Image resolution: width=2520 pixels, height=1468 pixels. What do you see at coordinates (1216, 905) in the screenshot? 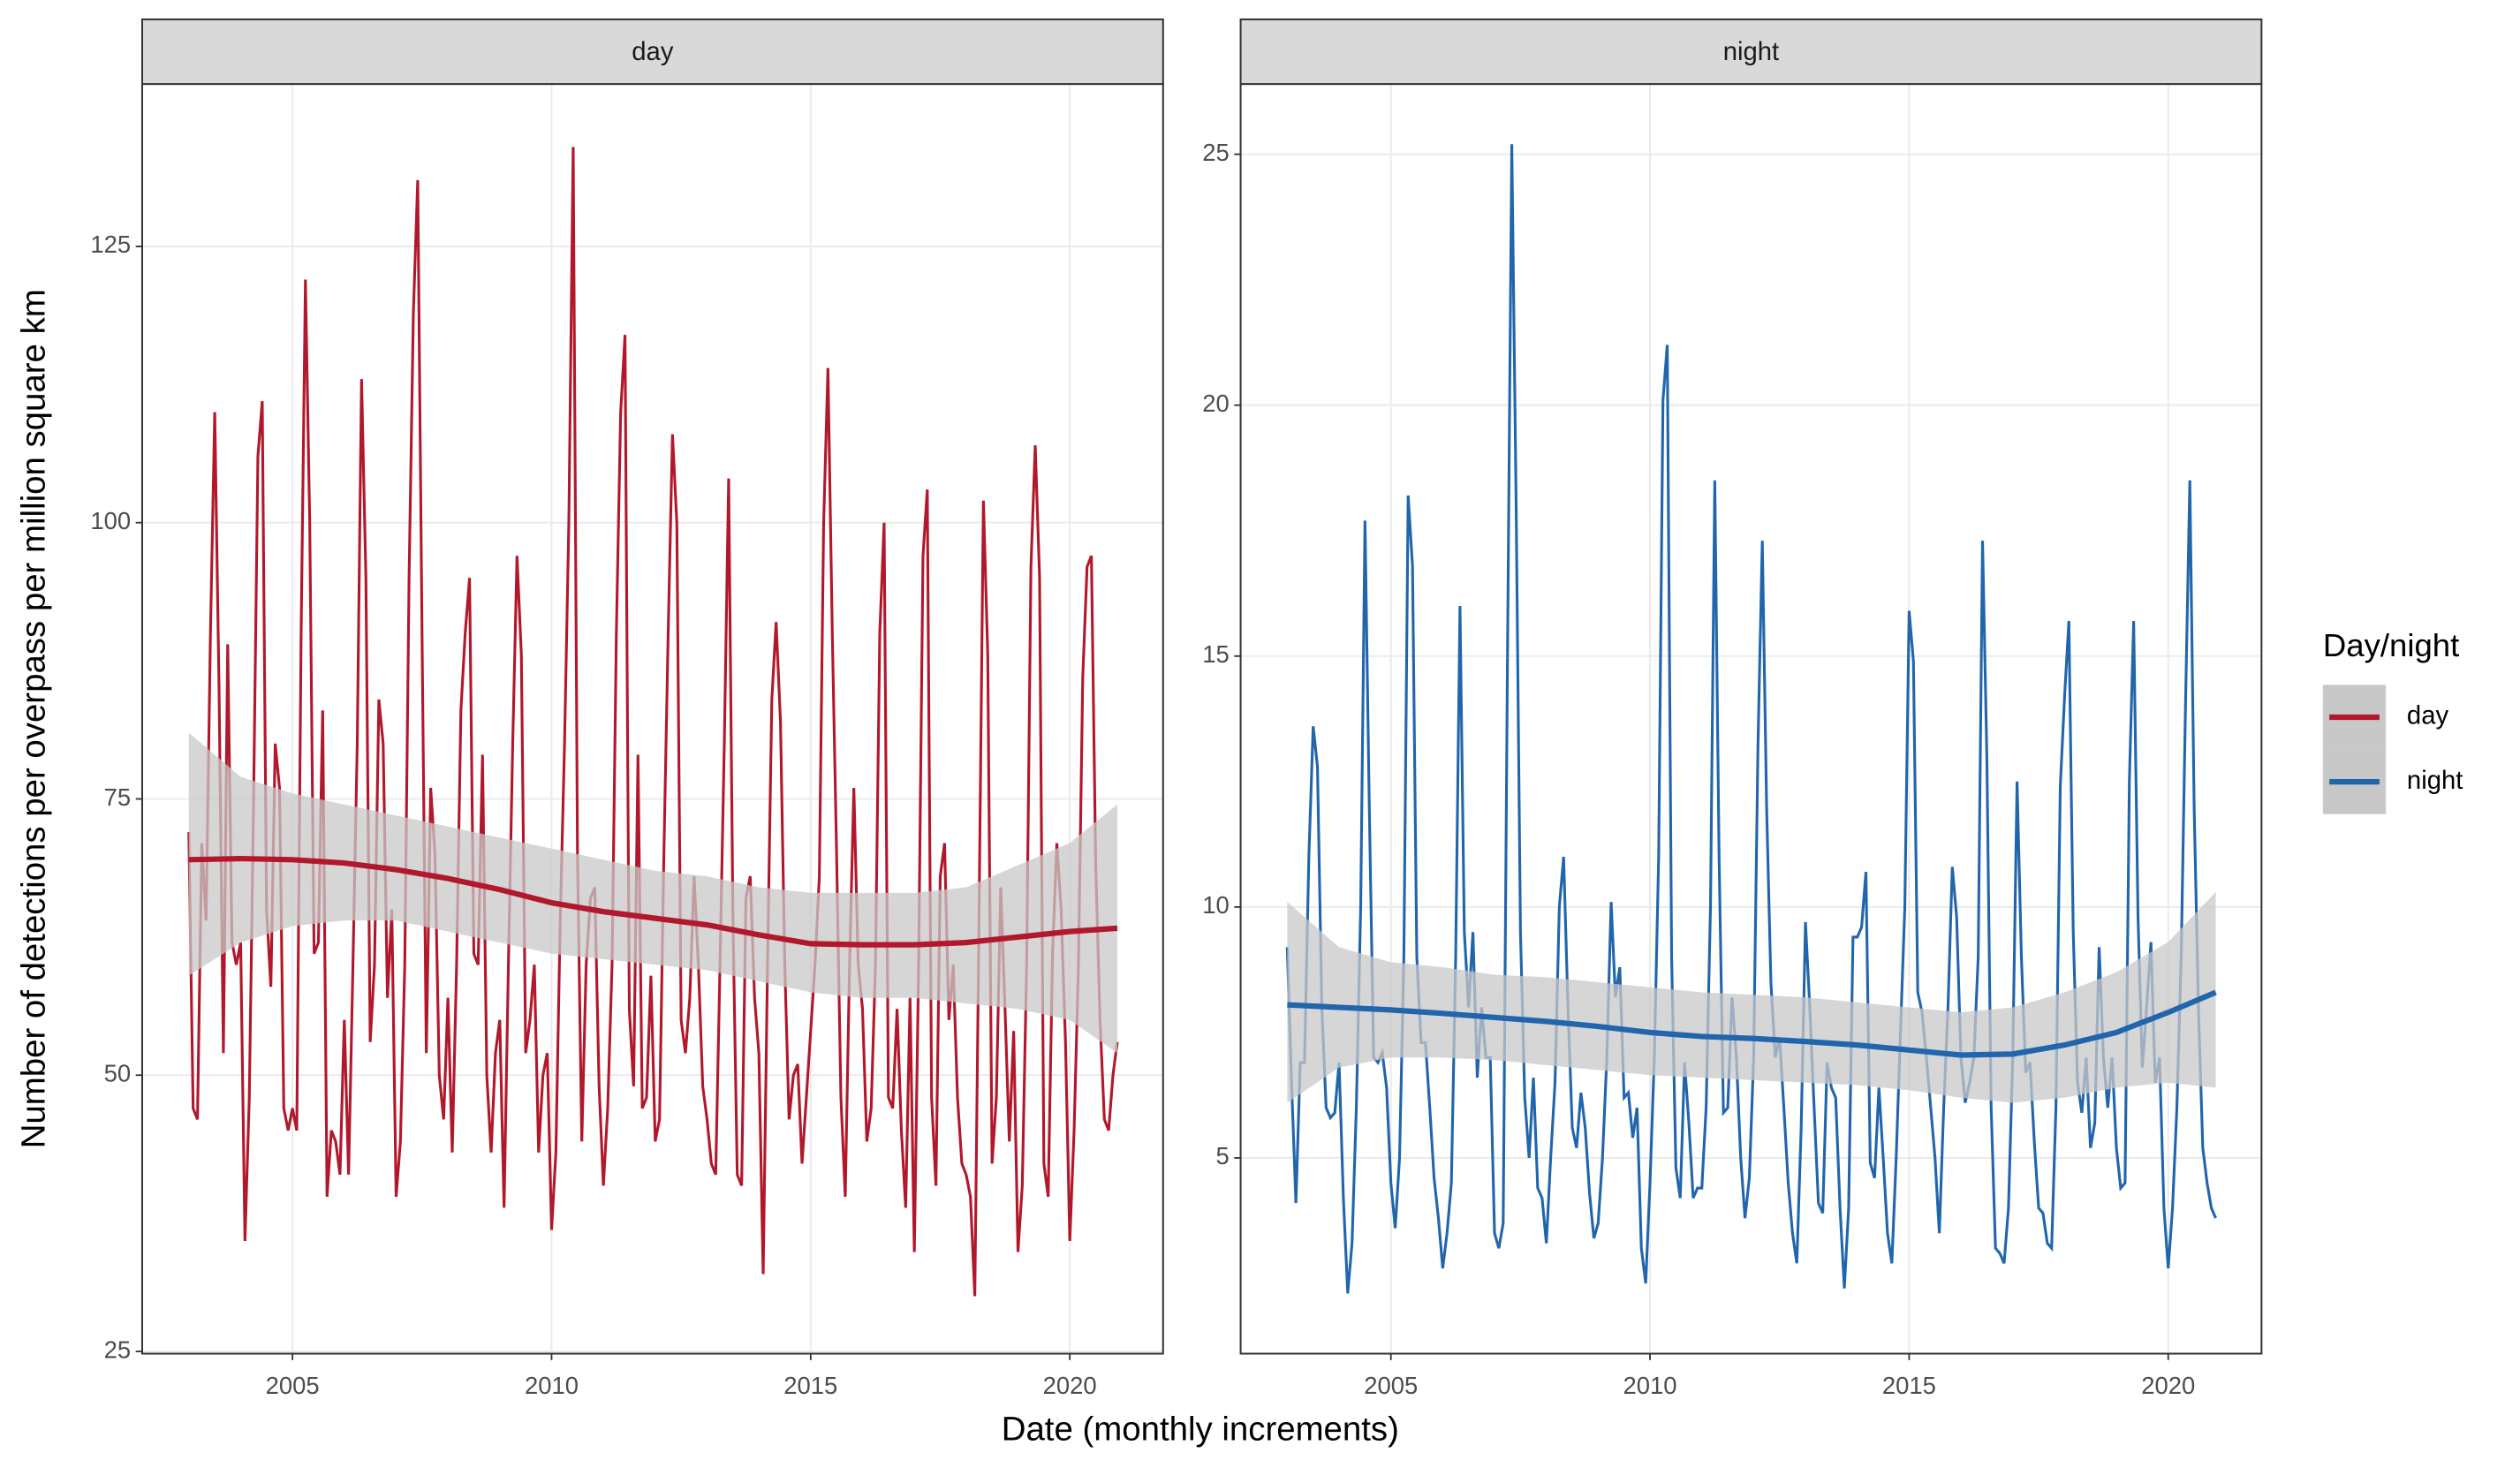
I see `y-tick-label: 10` at bounding box center [1216, 905].